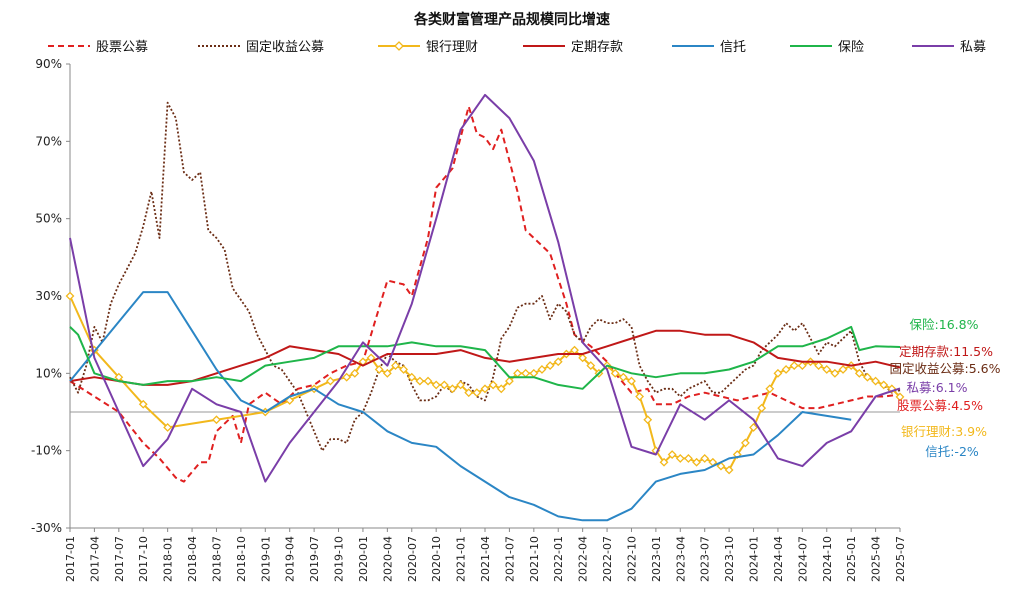 The height and width of the screenshot is (612, 1024). I want to click on legend-label: 私募, so click(973, 47).